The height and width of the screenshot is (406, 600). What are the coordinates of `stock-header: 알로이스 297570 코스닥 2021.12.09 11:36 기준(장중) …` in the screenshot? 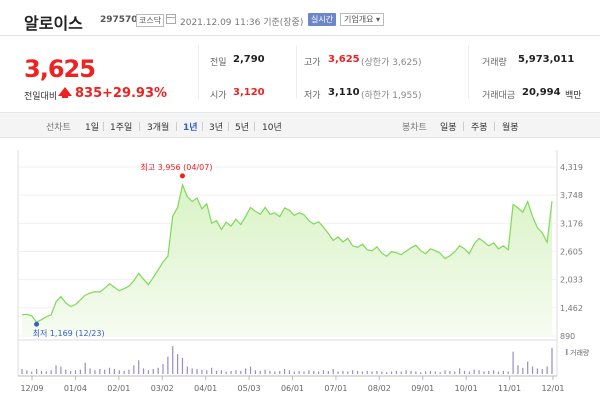 It's located at (300, 18).